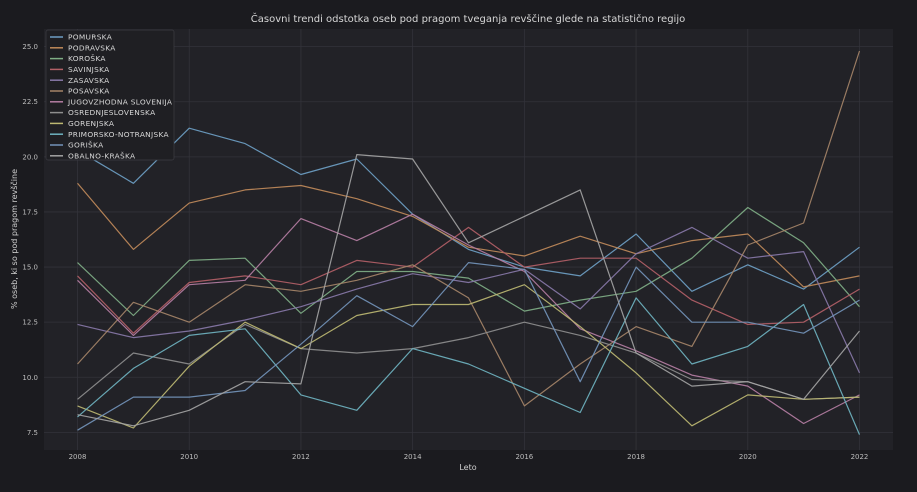  I want to click on x-tick-label: 2020, so click(748, 457).